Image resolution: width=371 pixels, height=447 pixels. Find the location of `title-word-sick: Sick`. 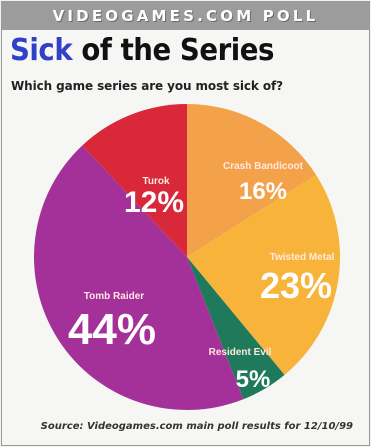

title-word-sick: Sick is located at coordinates (41, 50).